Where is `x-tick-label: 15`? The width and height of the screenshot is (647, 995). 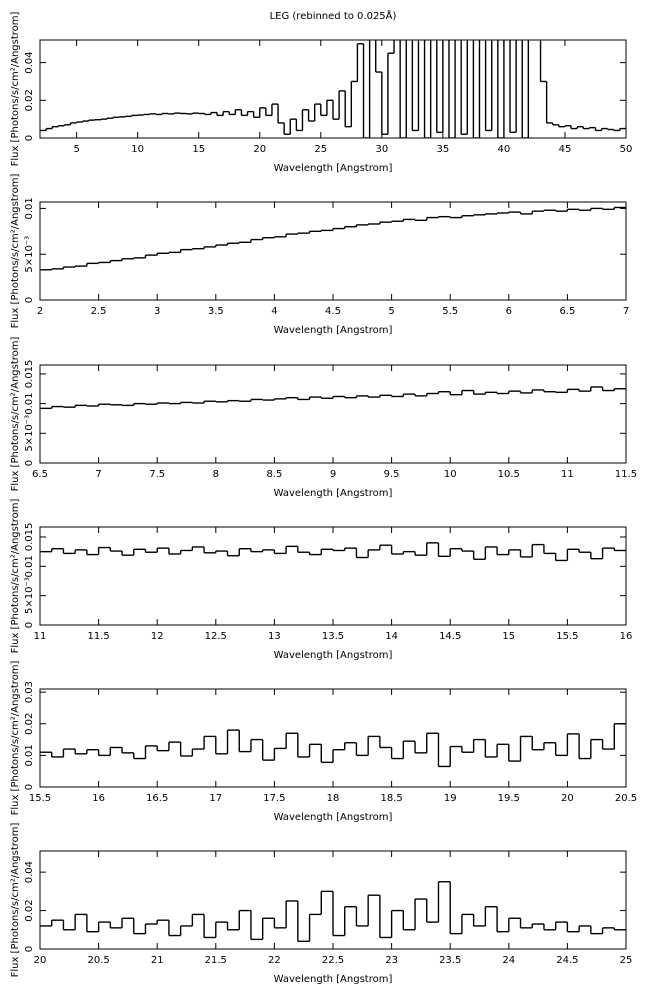 x-tick-label: 15 is located at coordinates (508, 636).